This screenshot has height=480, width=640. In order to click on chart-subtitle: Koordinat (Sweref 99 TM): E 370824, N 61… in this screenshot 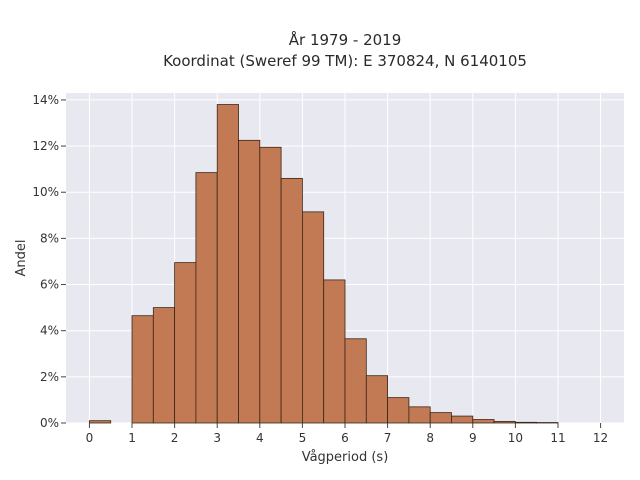, I will do `click(345, 61)`.